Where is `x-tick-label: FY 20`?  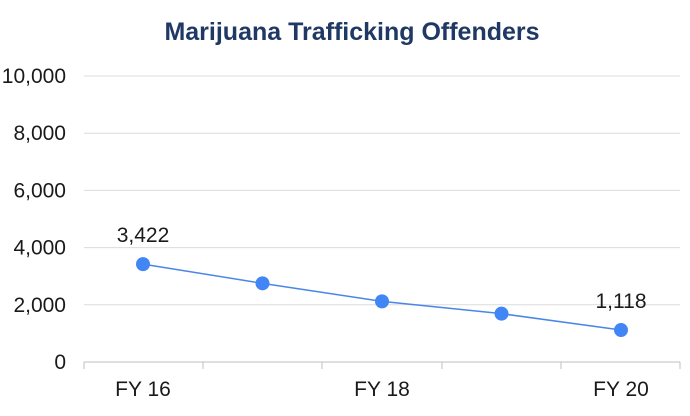
x-tick-label: FY 20 is located at coordinates (621, 389).